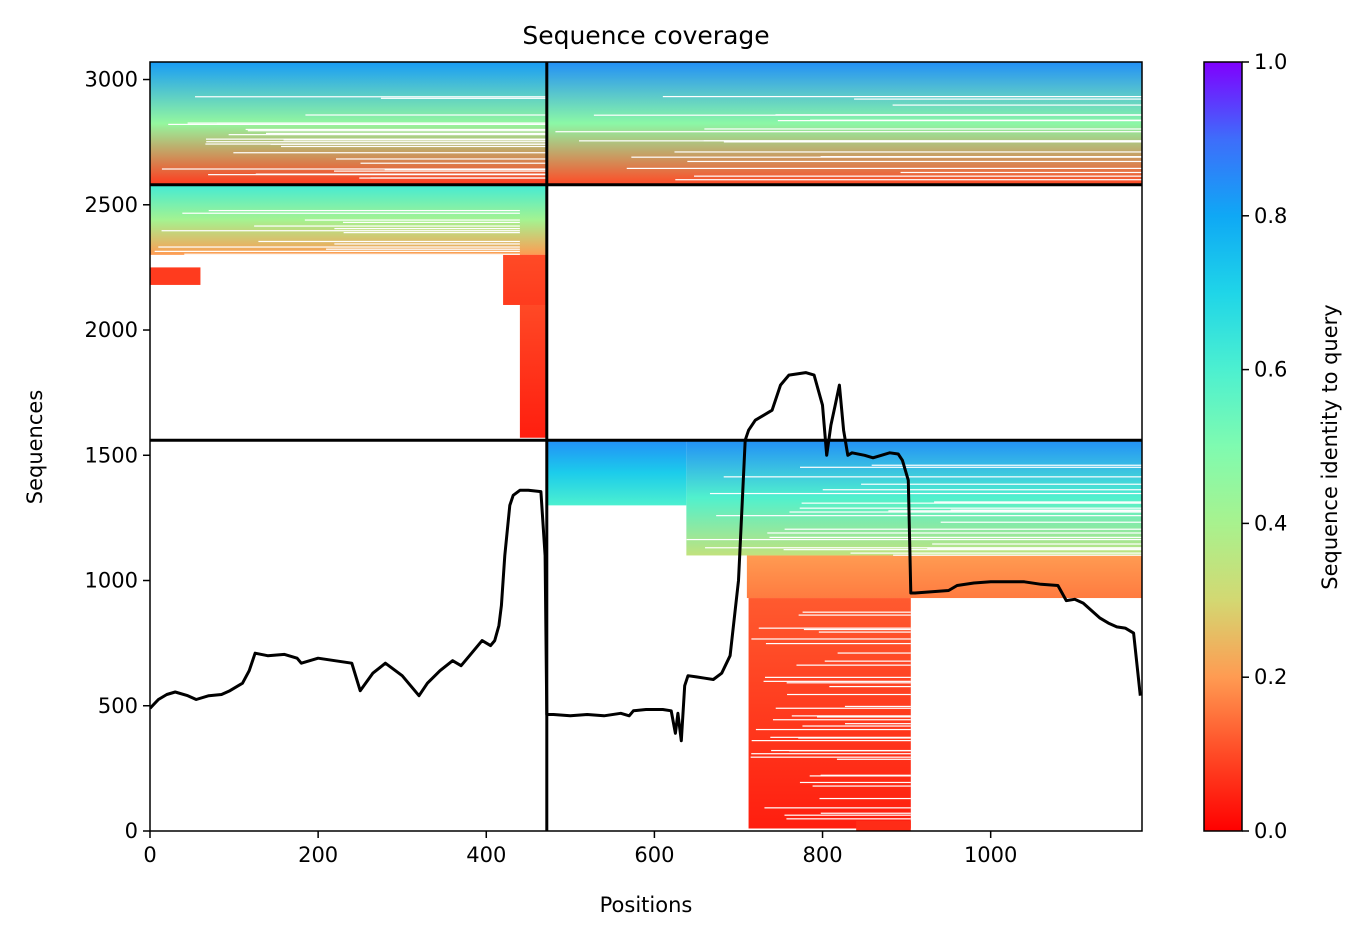 The image size is (1364, 943). I want to click on y-tick-label: 1500, so click(111, 455).